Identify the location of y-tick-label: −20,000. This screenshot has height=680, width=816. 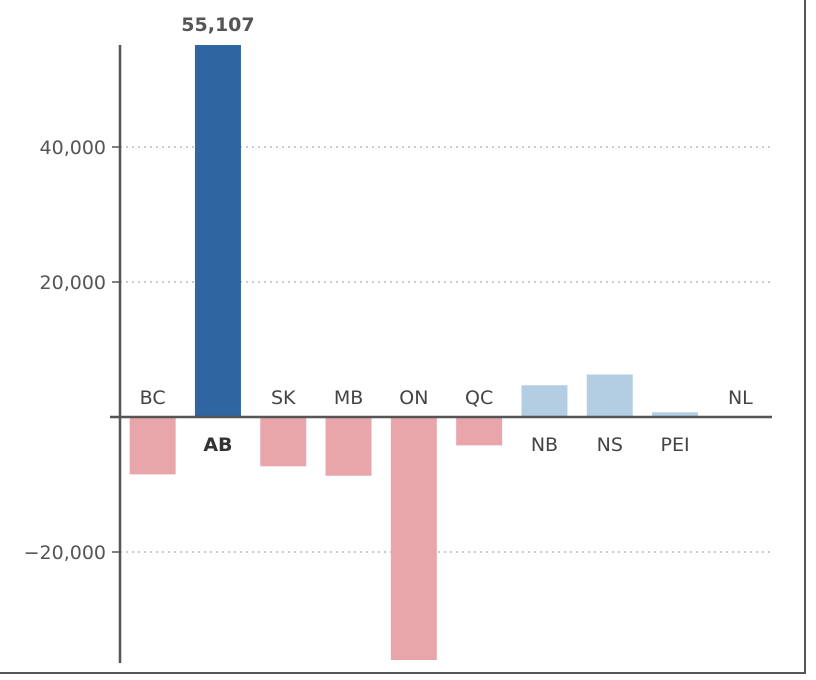
(65, 553).